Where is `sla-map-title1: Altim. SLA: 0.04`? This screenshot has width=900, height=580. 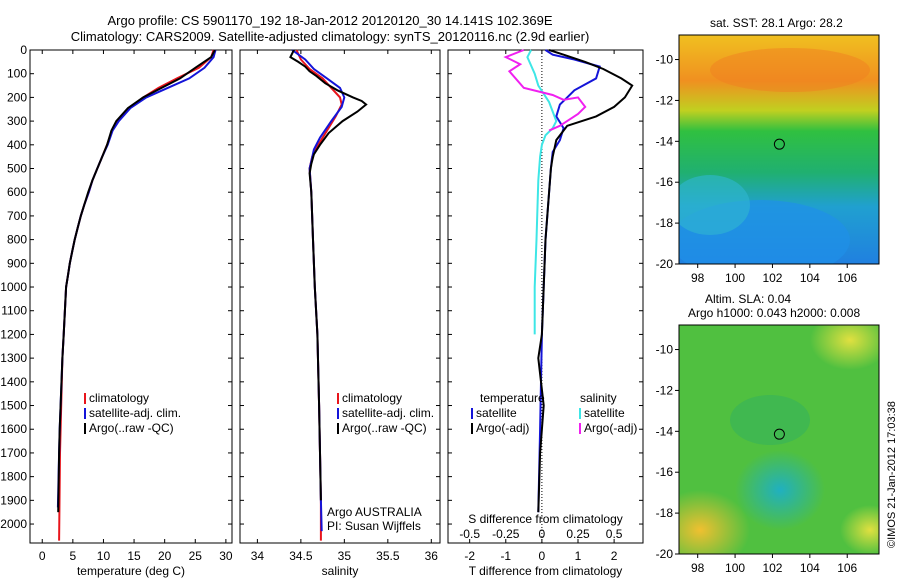
sla-map-title1: Altim. SLA: 0.04 is located at coordinates (748, 299).